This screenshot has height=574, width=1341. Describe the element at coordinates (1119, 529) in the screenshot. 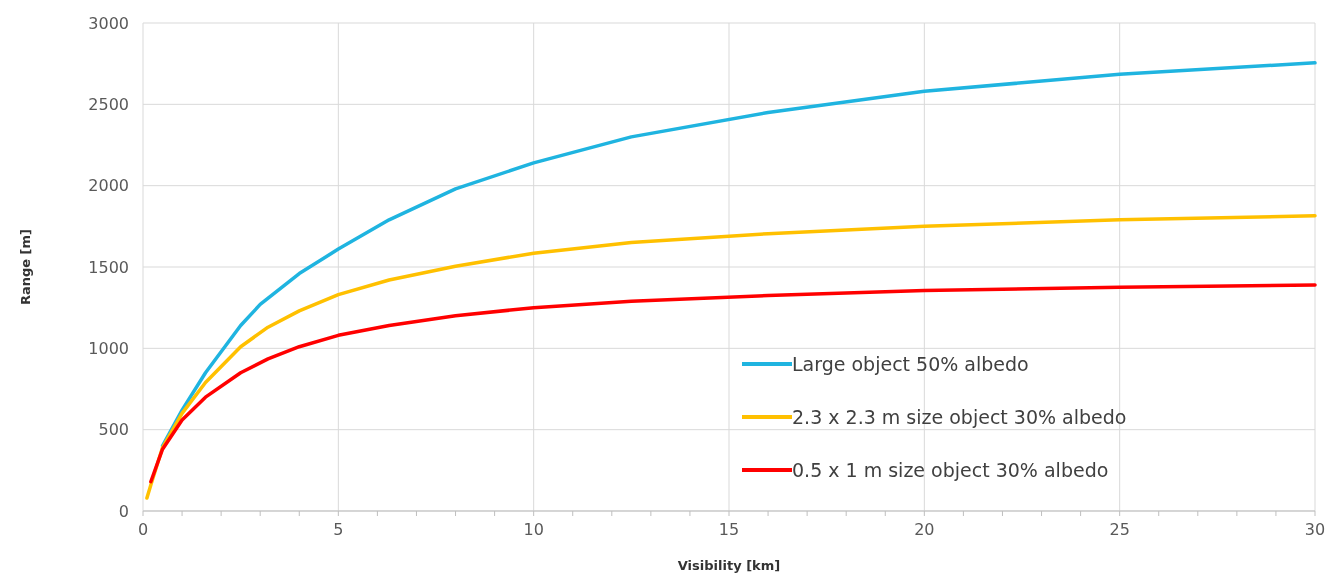

I see `x-tick-label: 25` at that location.